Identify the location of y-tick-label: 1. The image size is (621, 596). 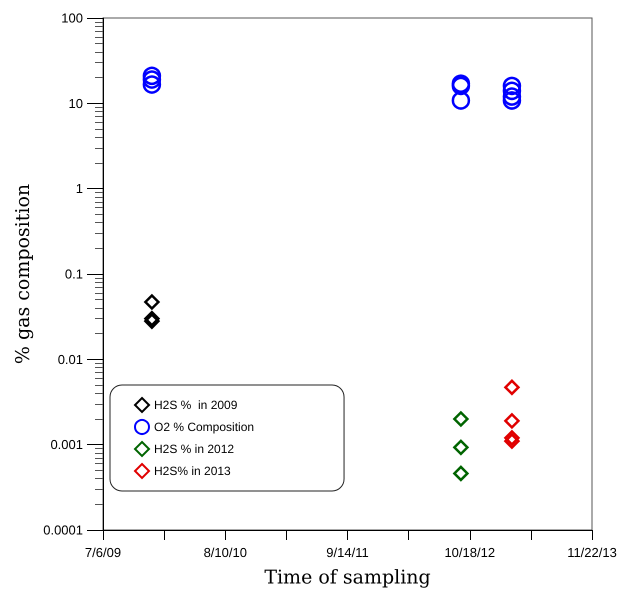
(79, 188).